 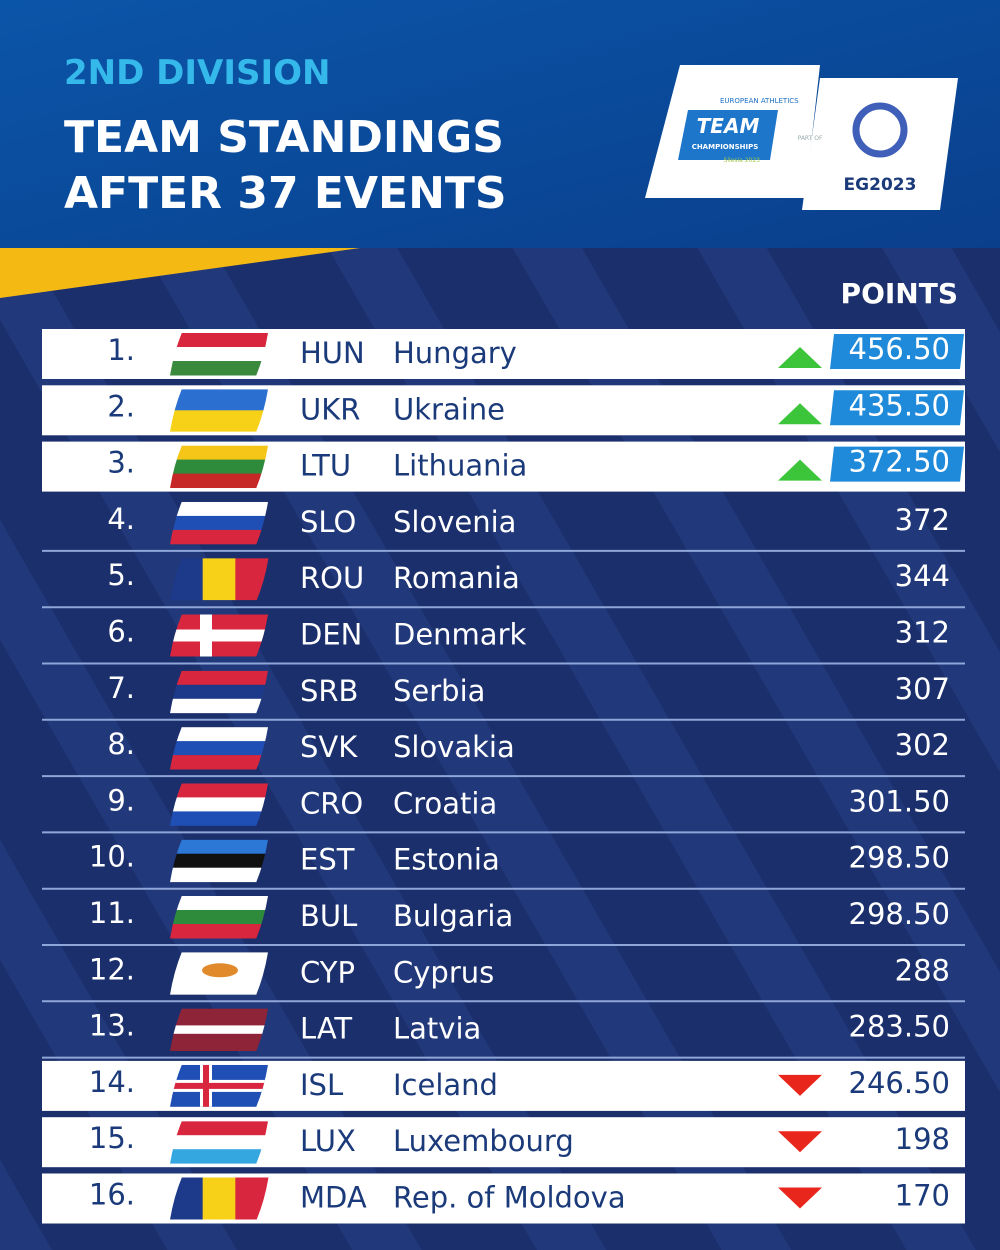 What do you see at coordinates (439, 691) in the screenshot?
I see `country-name: Serbia` at bounding box center [439, 691].